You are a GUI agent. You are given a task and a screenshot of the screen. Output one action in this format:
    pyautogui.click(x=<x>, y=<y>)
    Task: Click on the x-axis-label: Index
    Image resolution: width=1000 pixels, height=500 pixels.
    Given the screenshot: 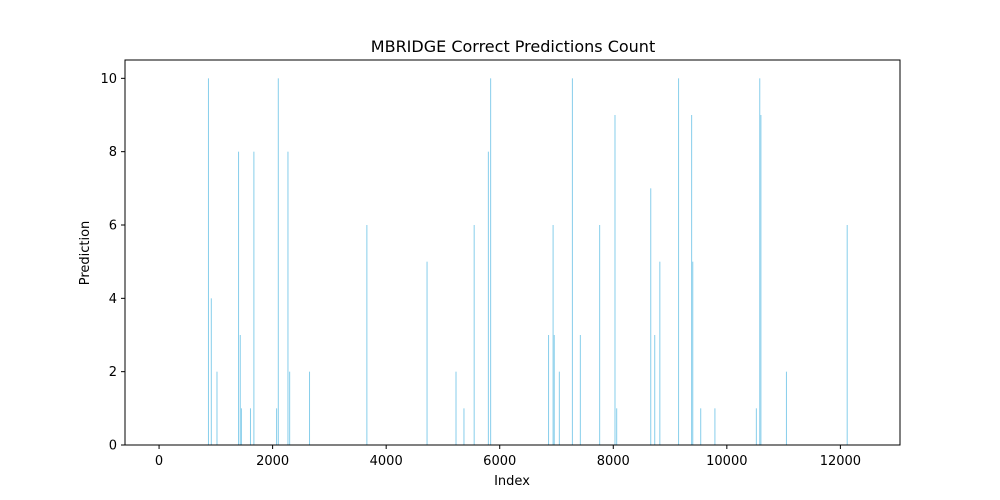 What is the action you would take?
    pyautogui.click(x=512, y=481)
    